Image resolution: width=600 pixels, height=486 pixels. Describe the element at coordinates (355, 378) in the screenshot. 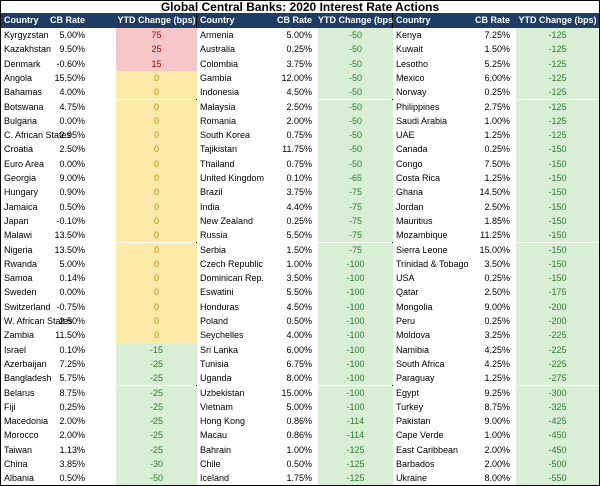

I see `ytd-change-value: -100` at that location.